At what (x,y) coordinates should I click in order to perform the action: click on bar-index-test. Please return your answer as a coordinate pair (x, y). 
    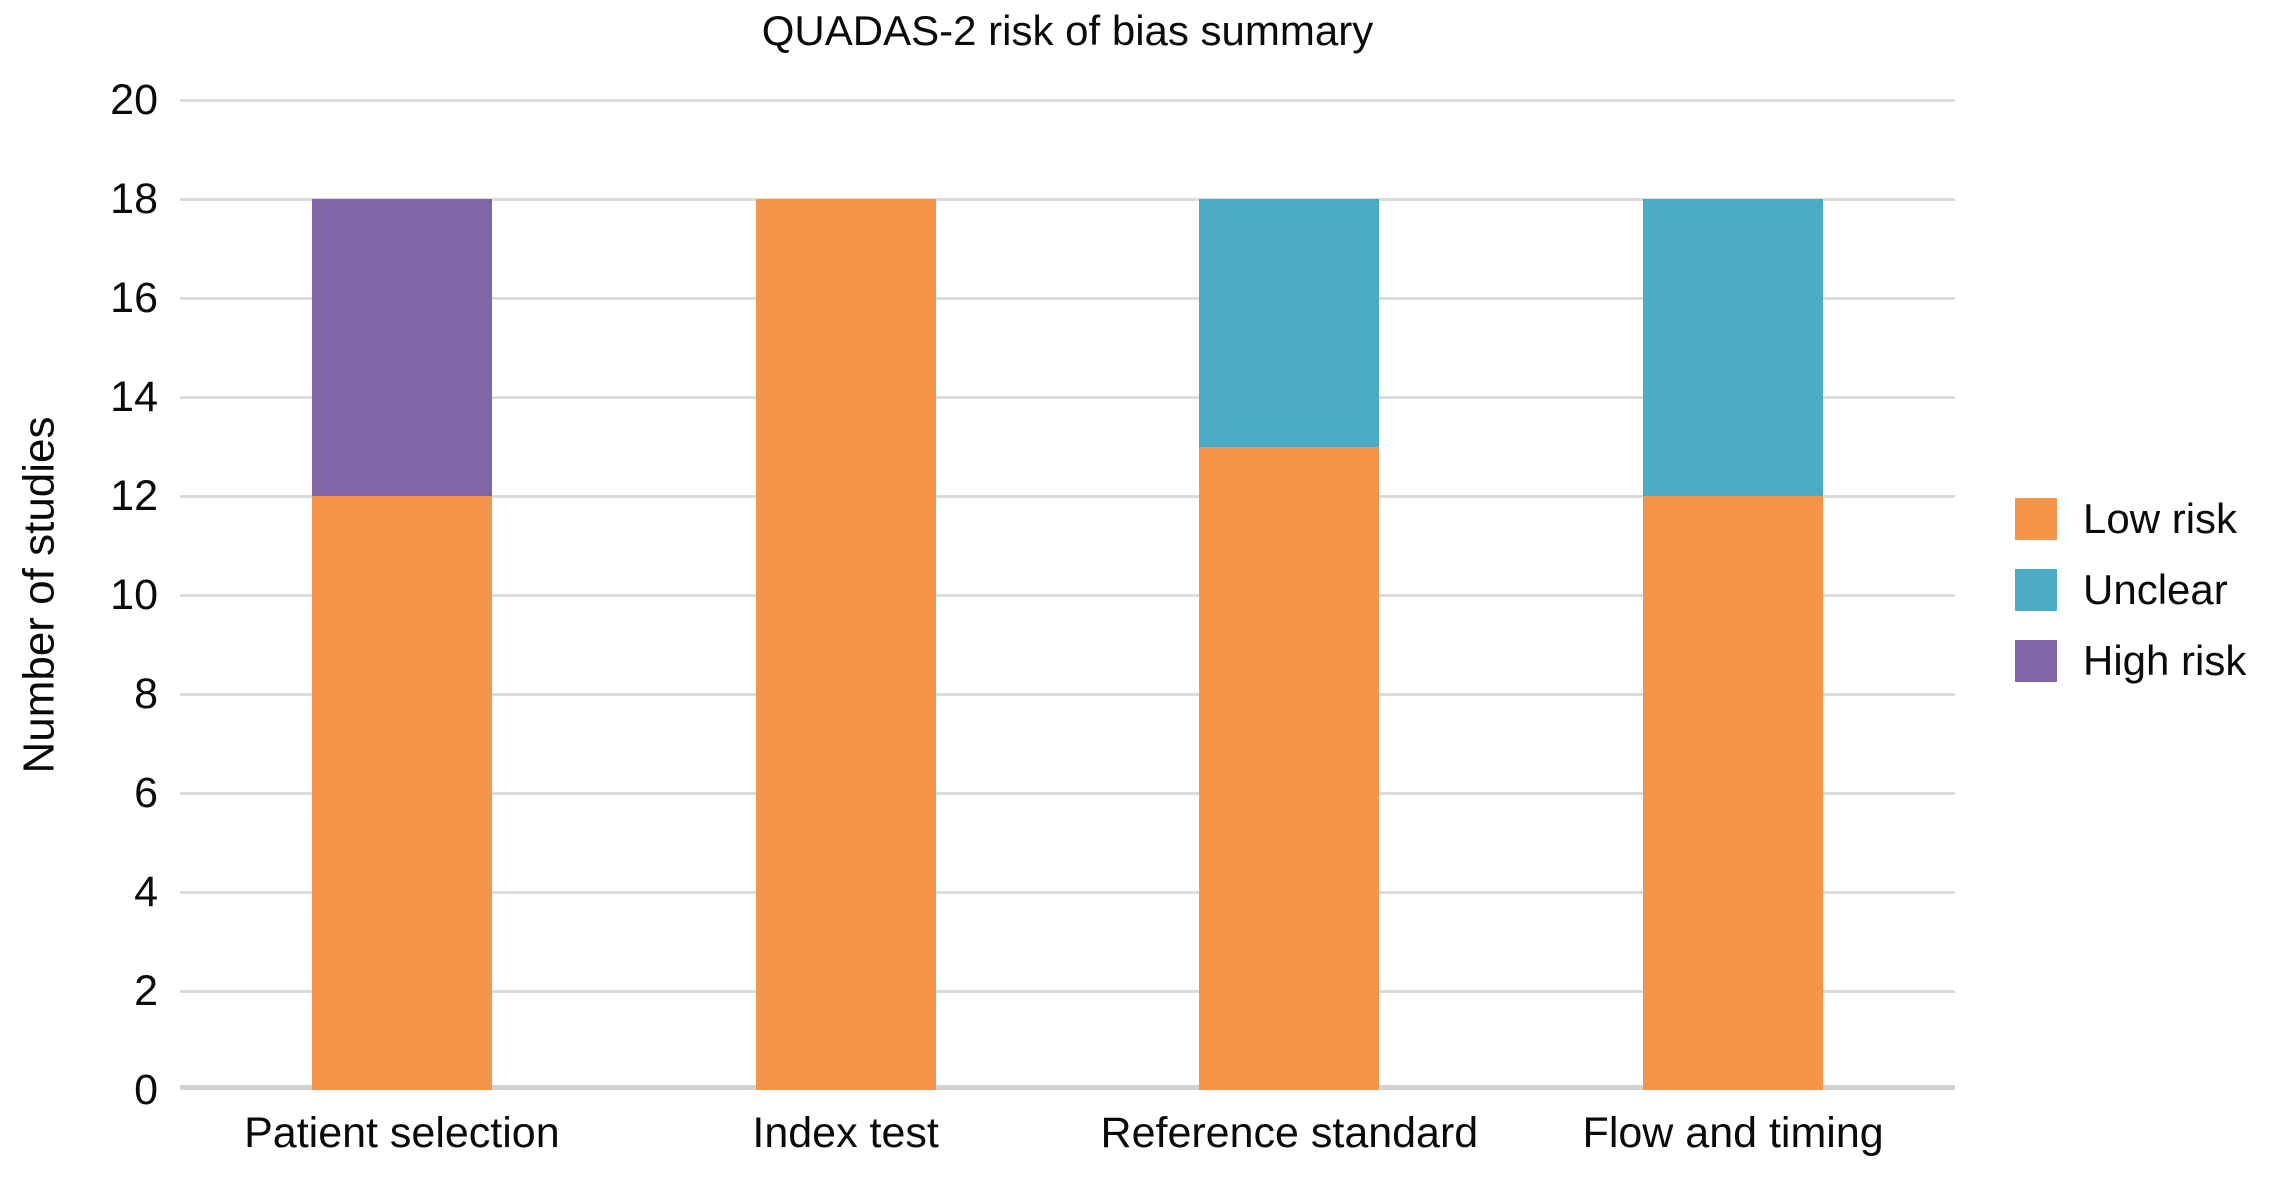
    Looking at the image, I should click on (845, 644).